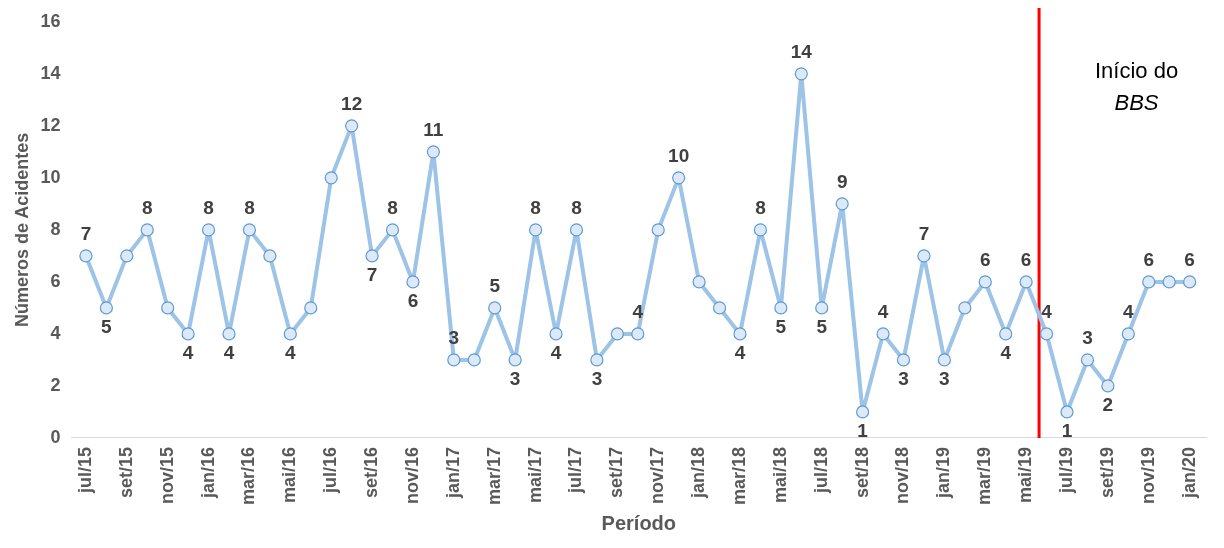 The image size is (1224, 548). I want to click on y-tick-label: 10, so click(50, 176).